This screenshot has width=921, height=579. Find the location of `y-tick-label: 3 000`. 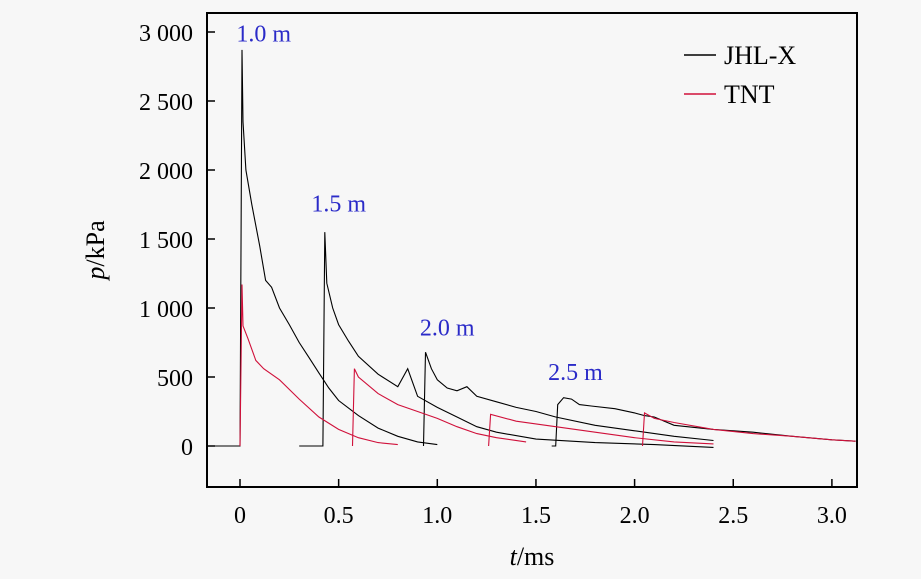

y-tick-label: 3 000 is located at coordinates (166, 34).